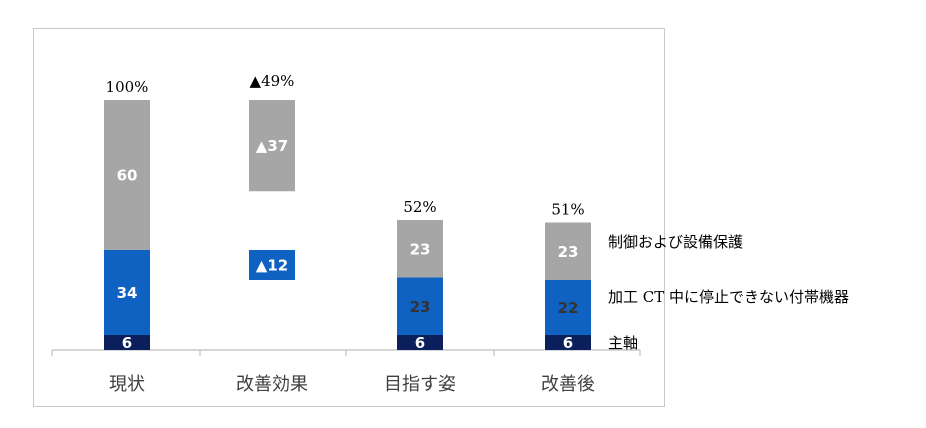  I want to click on data-label: ▲12, so click(272, 266).